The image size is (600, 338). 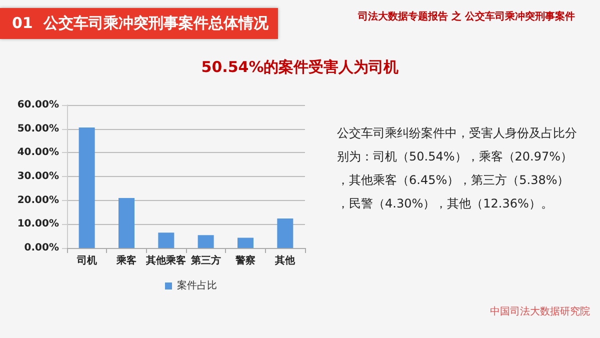 I want to click on y-tick-label: 0.00%, so click(x=41, y=248).